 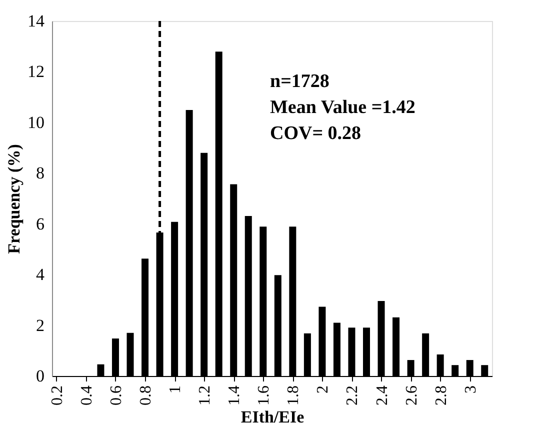 I want to click on y-tick-label: 6, so click(x=40, y=224).